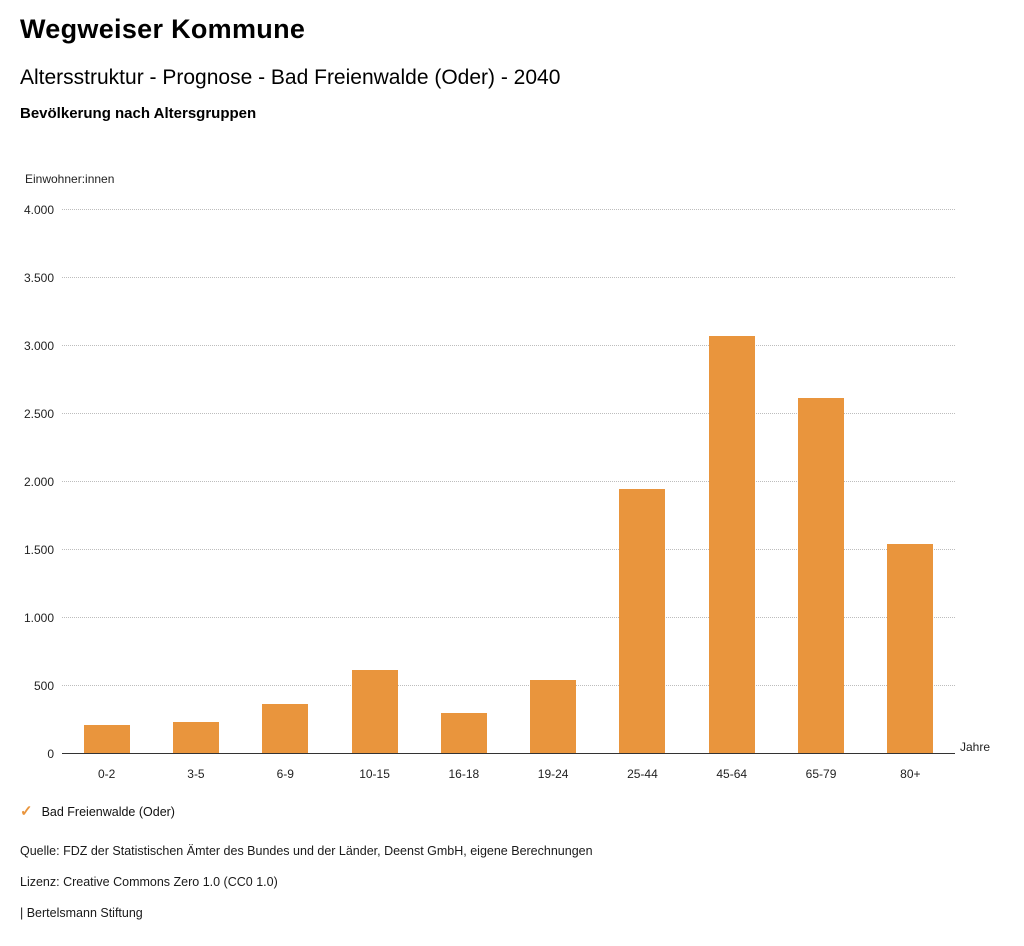 Image resolution: width=1024 pixels, height=946 pixels. I want to click on bar-column: 10-15, so click(374, 495).